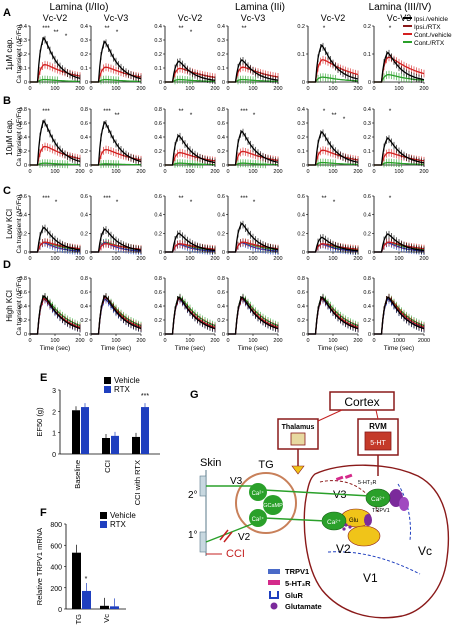 The width and height of the screenshot is (474, 631). Describe the element at coordinates (54, 434) in the screenshot. I see `e-y-tick-label: 1` at that location.